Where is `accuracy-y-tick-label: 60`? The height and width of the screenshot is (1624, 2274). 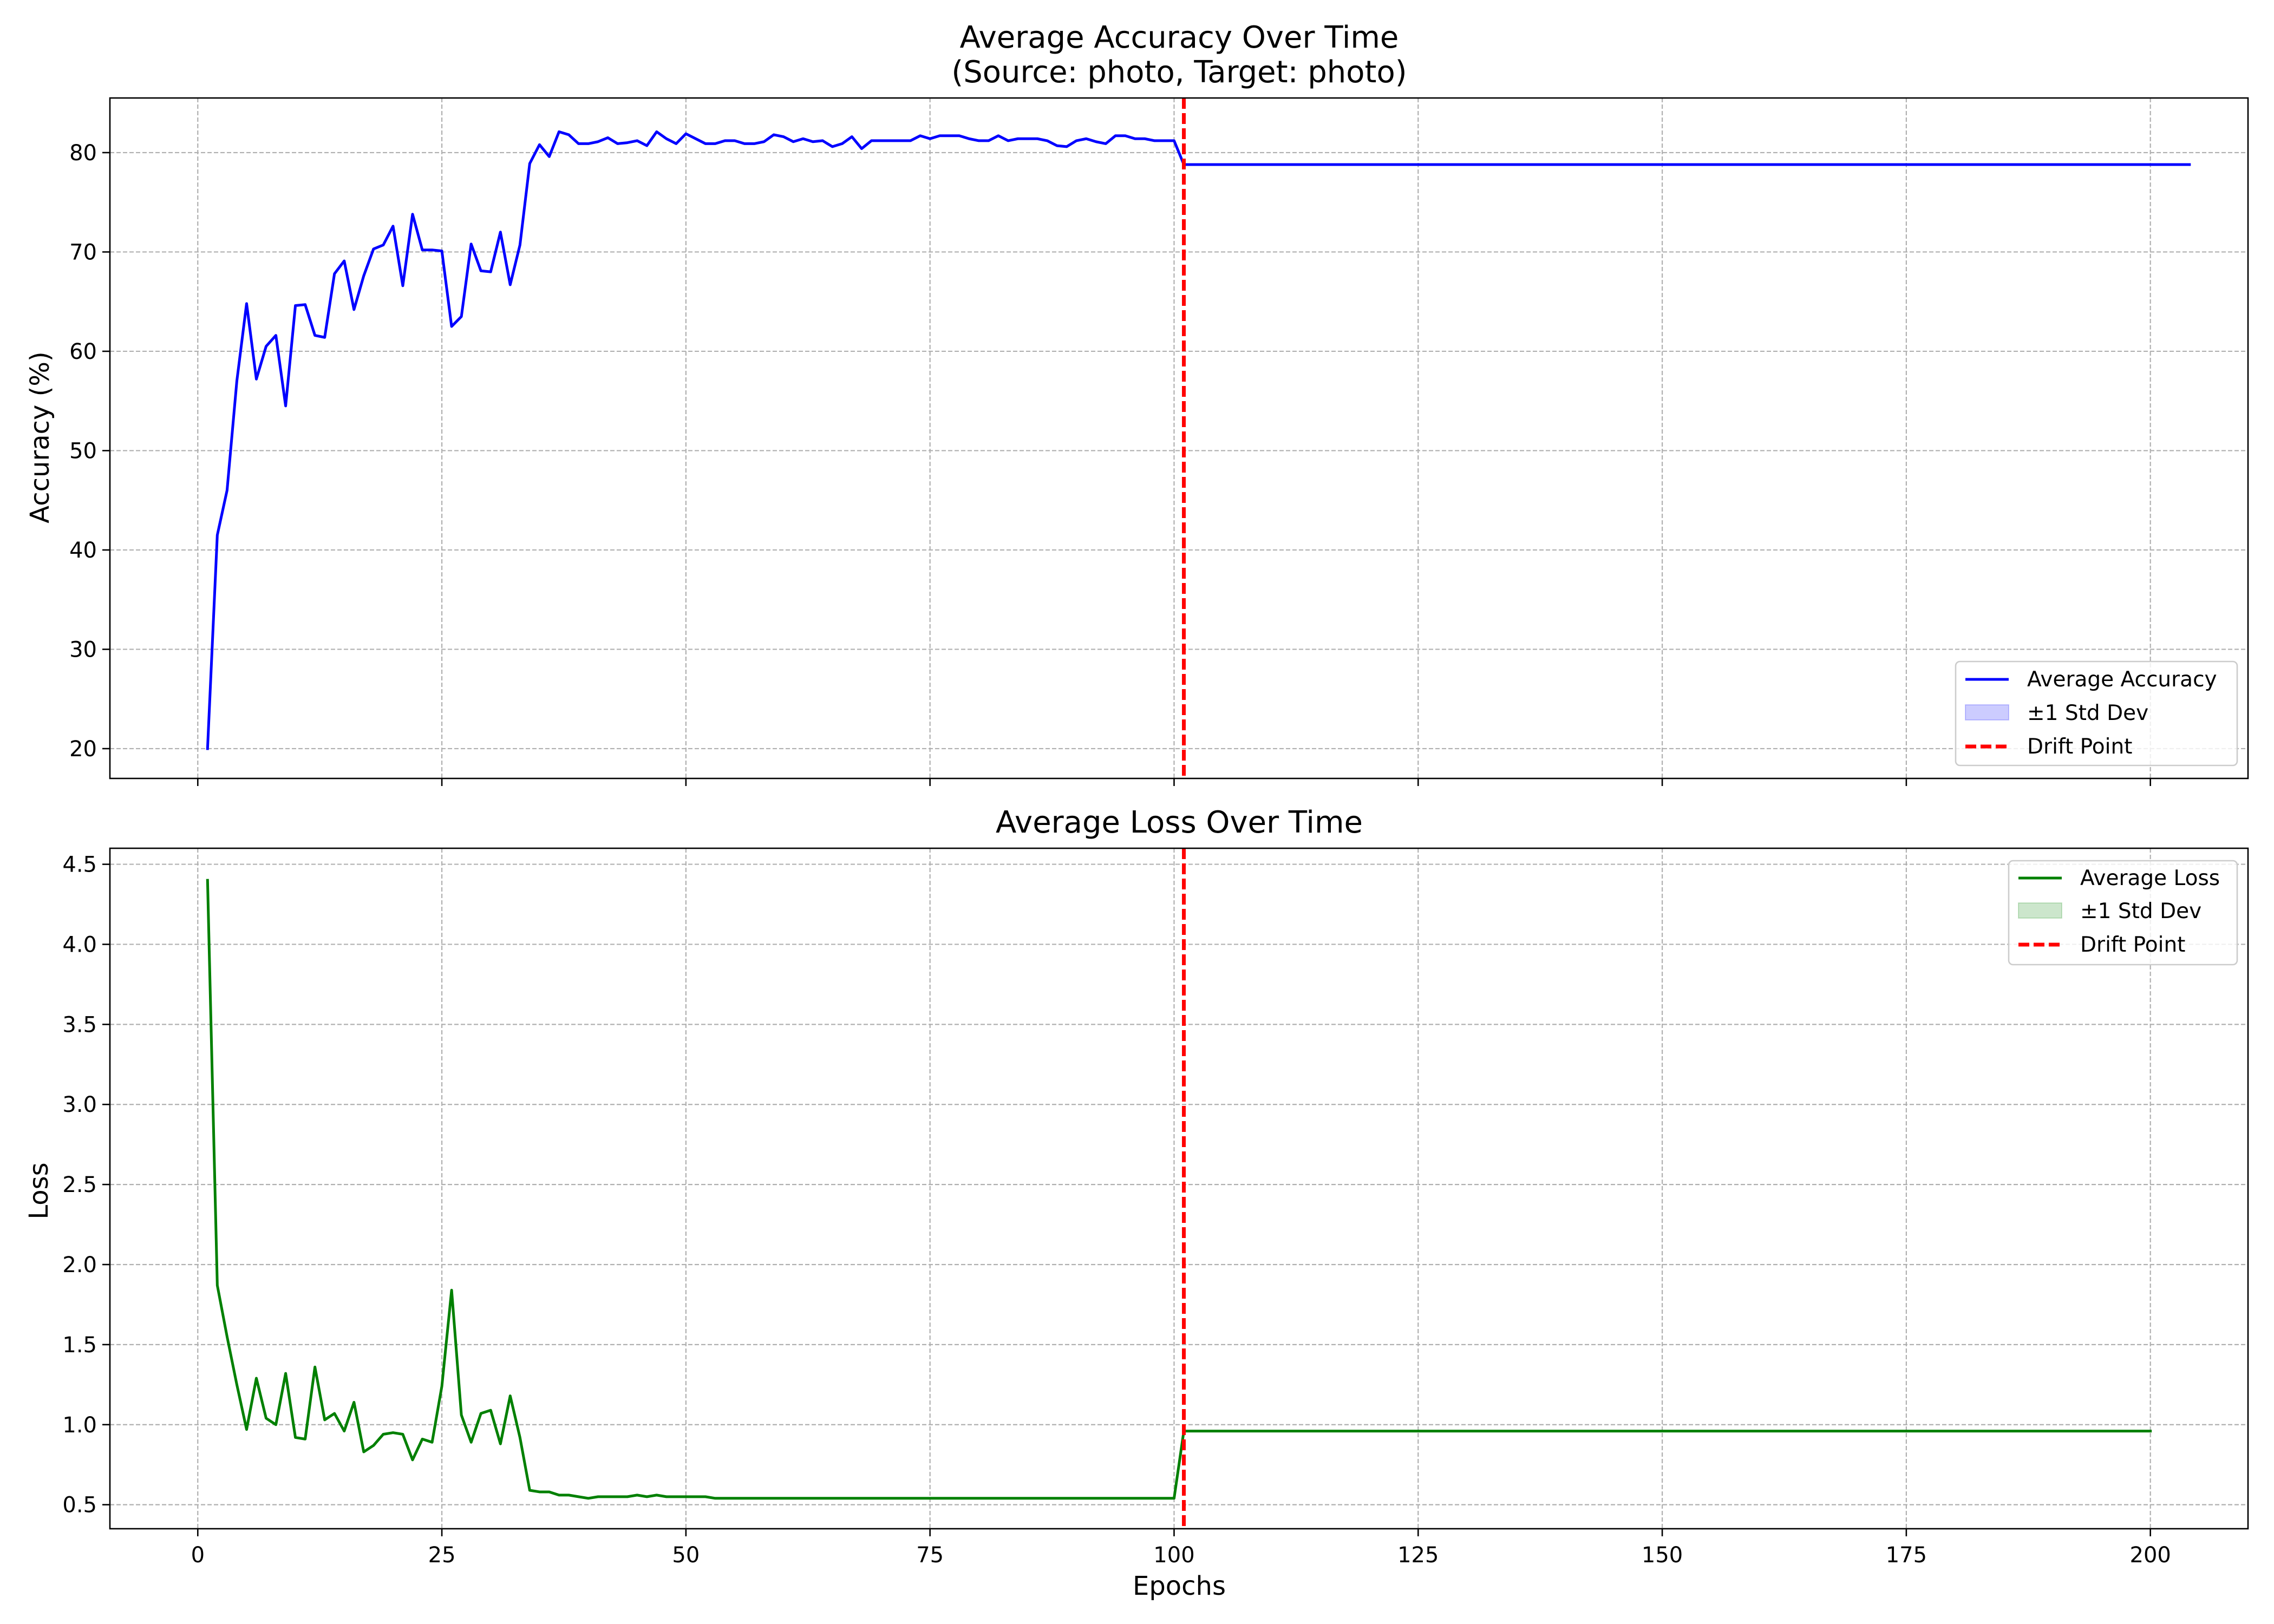
accuracy-y-tick-label: 60 is located at coordinates (83, 351).